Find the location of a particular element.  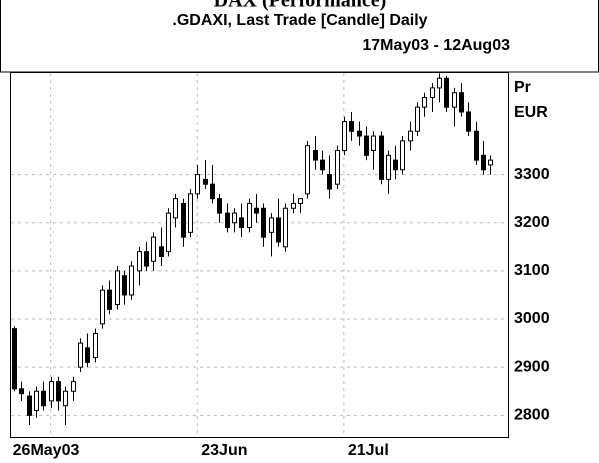

x-tick-label: 21Jul is located at coordinates (368, 450).